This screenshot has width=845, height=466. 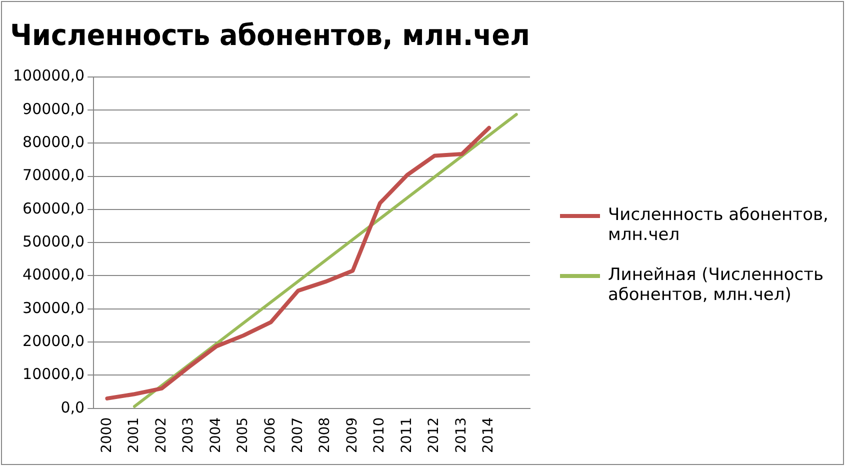 I want to click on y-tick-label: 80000,0, so click(x=53, y=142).